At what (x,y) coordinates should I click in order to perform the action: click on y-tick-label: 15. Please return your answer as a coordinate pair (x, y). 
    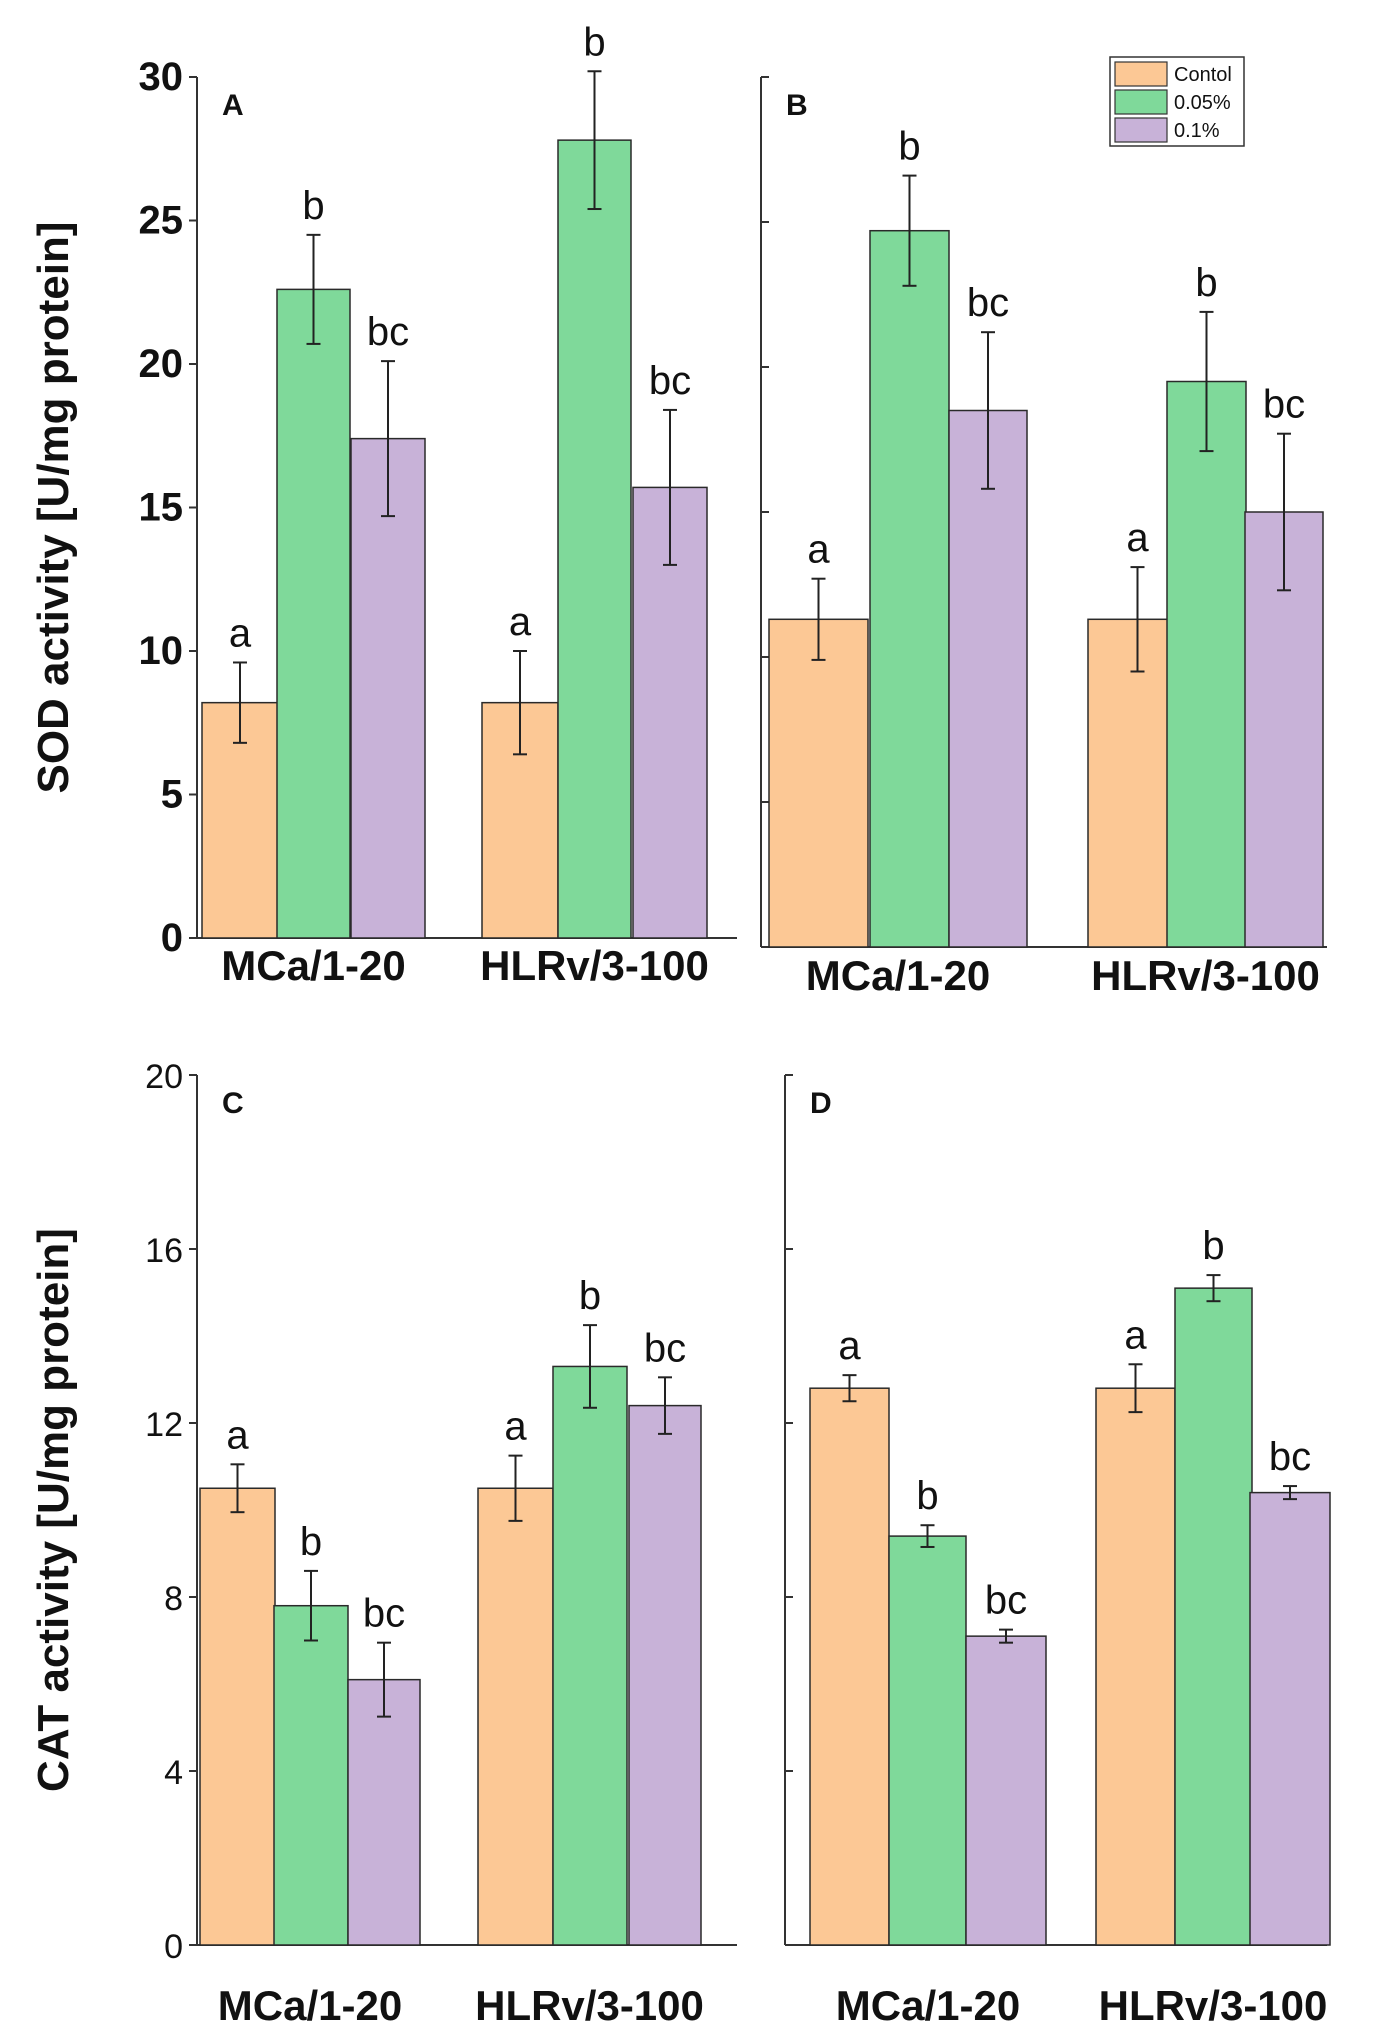
    Looking at the image, I should click on (161, 508).